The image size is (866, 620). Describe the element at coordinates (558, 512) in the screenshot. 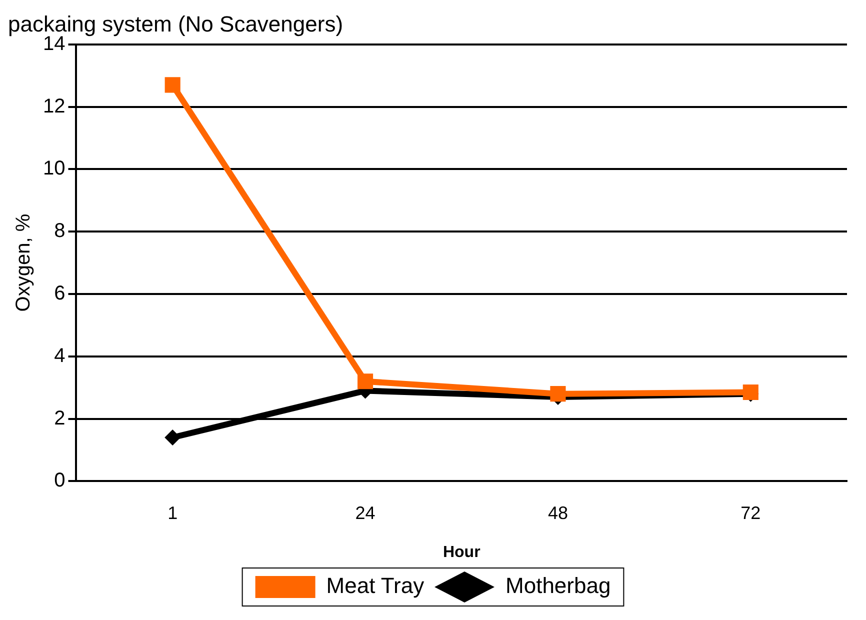

I see `x-tick-label: 48` at that location.